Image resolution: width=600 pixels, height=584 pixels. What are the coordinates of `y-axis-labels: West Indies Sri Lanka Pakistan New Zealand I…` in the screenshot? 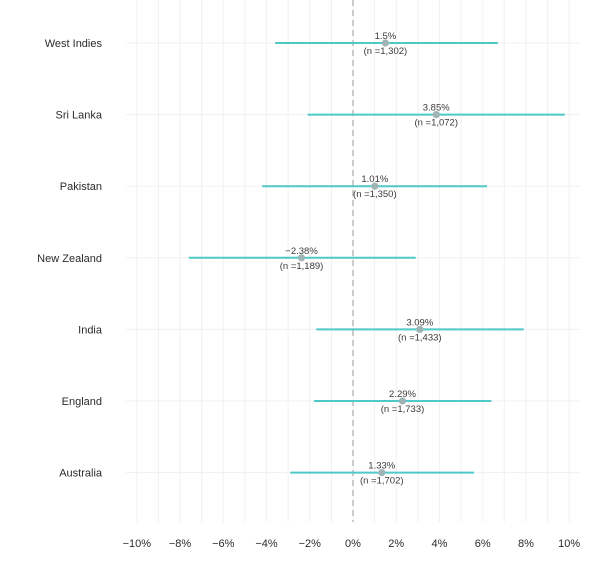 It's located at (70, 259).